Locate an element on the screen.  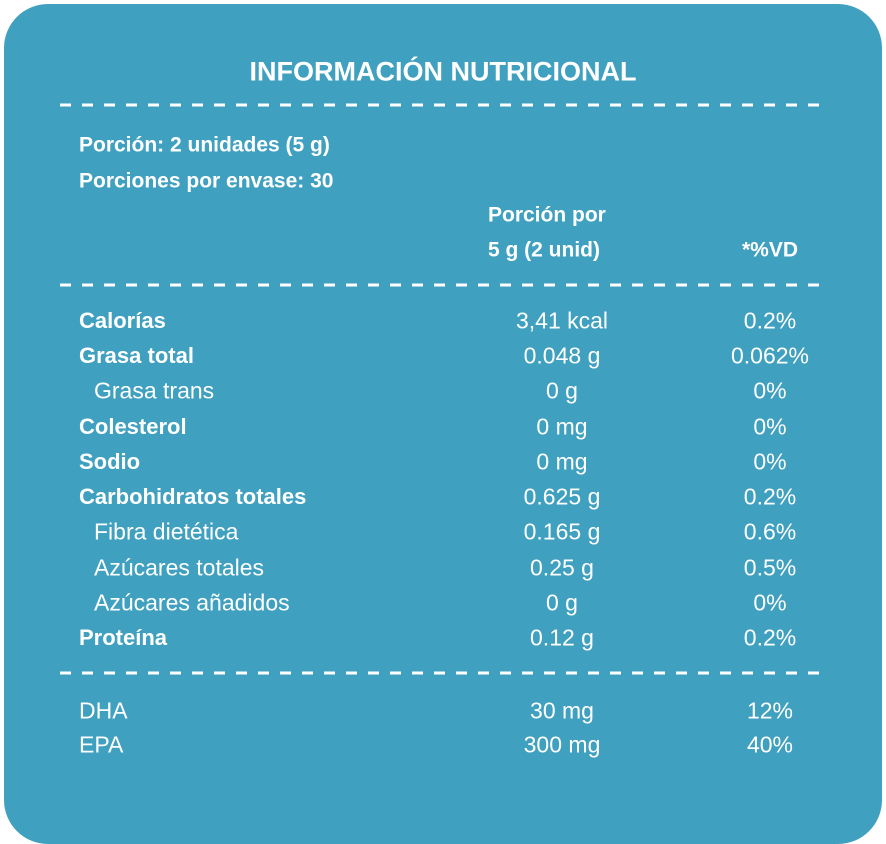
serving-size: Porción: 2 unidades (5 g) is located at coordinates (204, 145).